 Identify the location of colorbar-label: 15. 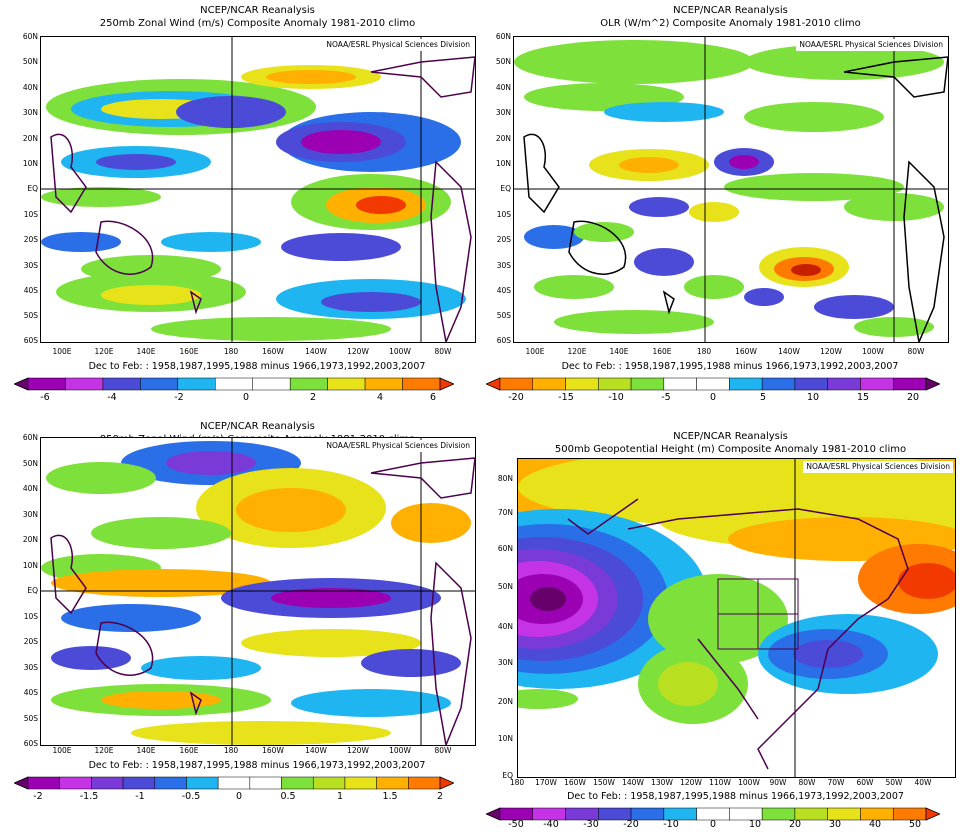
(863, 397).